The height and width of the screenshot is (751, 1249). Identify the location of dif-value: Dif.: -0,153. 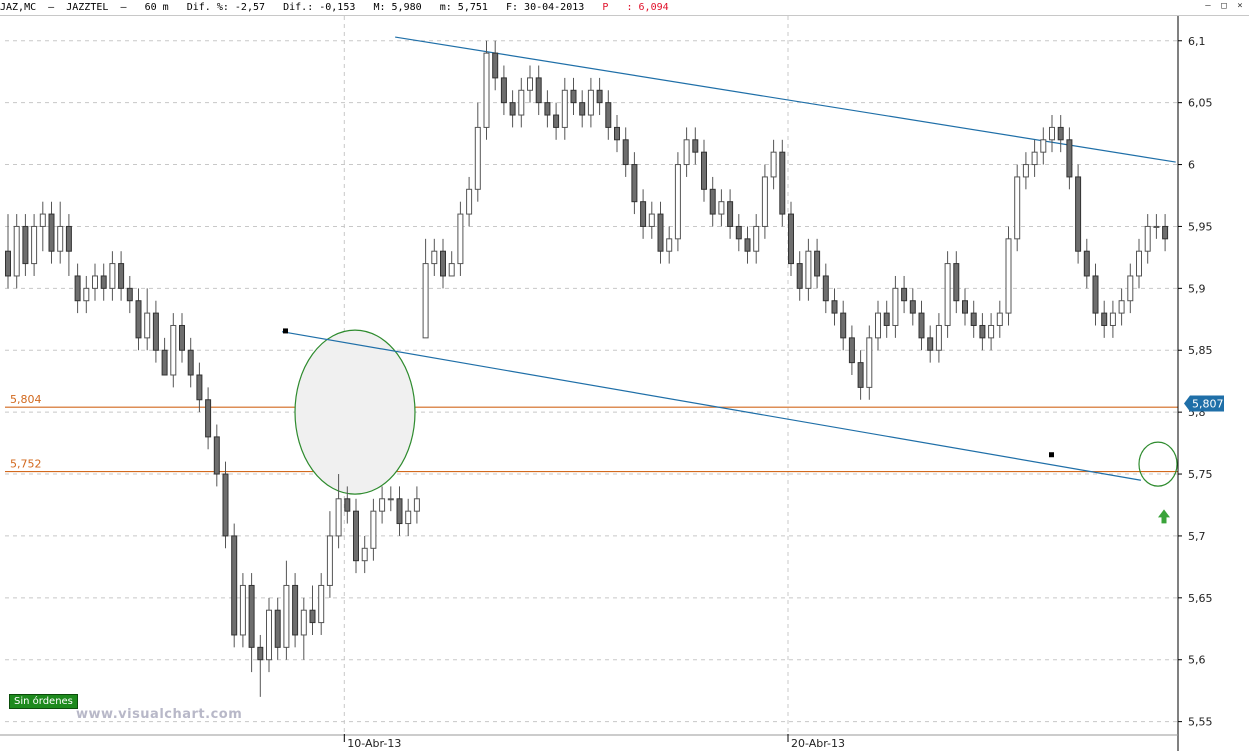
(319, 7).